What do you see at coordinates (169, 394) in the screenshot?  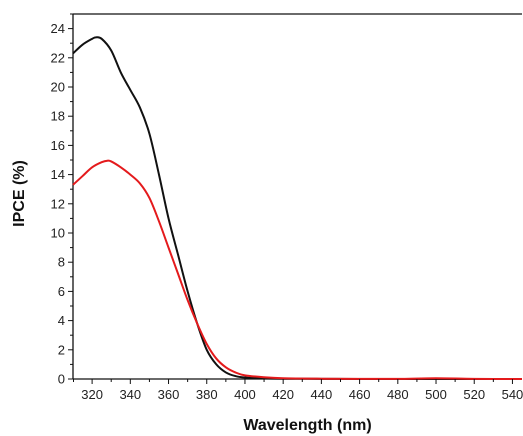 I see `x-tick-label: 360` at bounding box center [169, 394].